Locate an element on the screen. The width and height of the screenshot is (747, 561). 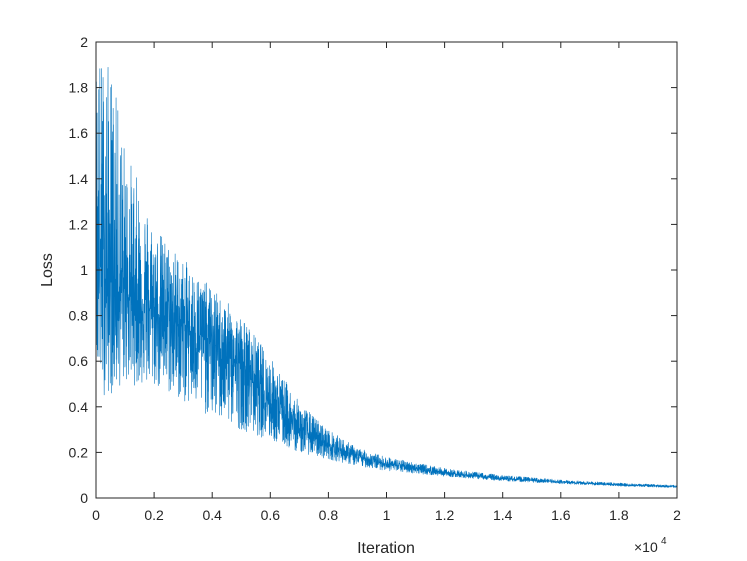
x-axis-label: Iteration is located at coordinates (386, 548).